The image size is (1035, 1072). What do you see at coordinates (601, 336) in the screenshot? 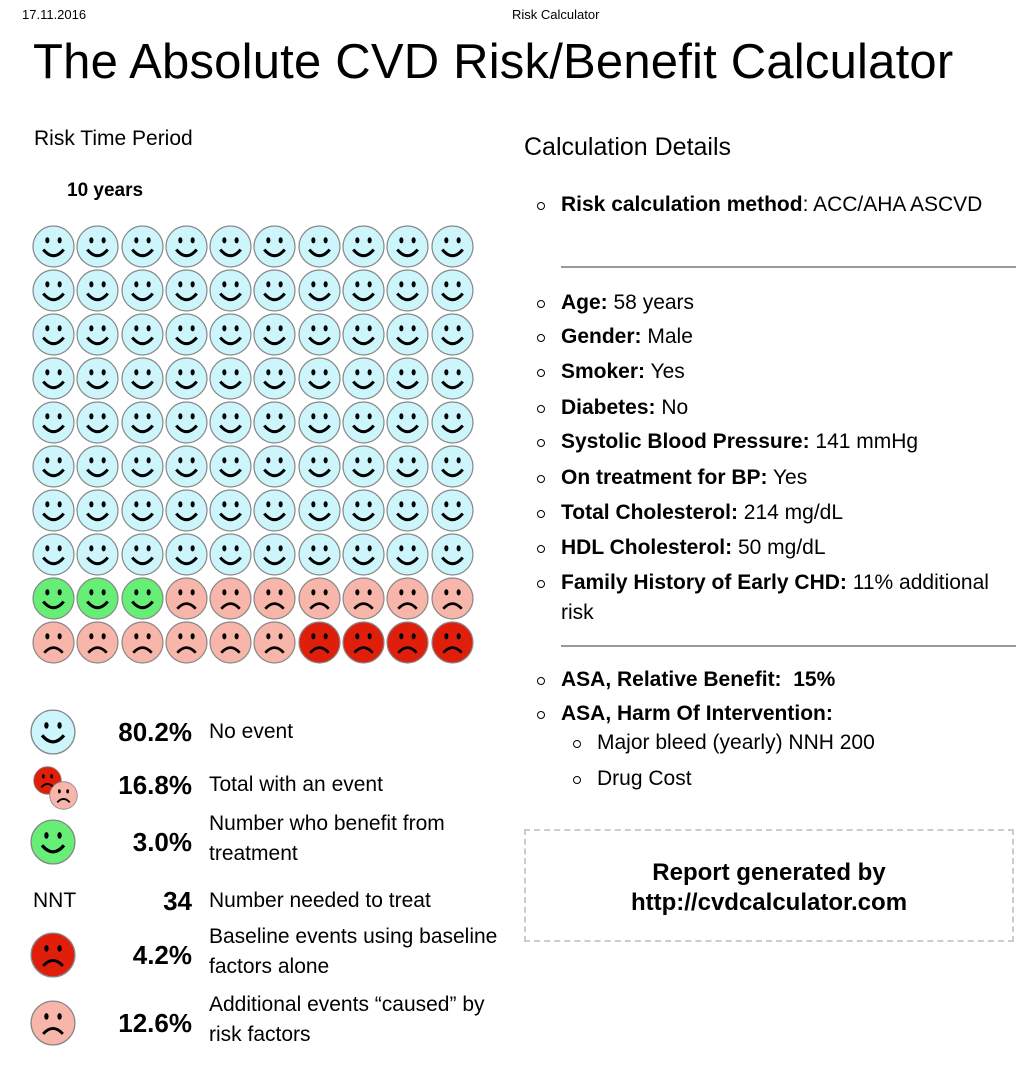
I see `detail-key: Gender:` at bounding box center [601, 336].